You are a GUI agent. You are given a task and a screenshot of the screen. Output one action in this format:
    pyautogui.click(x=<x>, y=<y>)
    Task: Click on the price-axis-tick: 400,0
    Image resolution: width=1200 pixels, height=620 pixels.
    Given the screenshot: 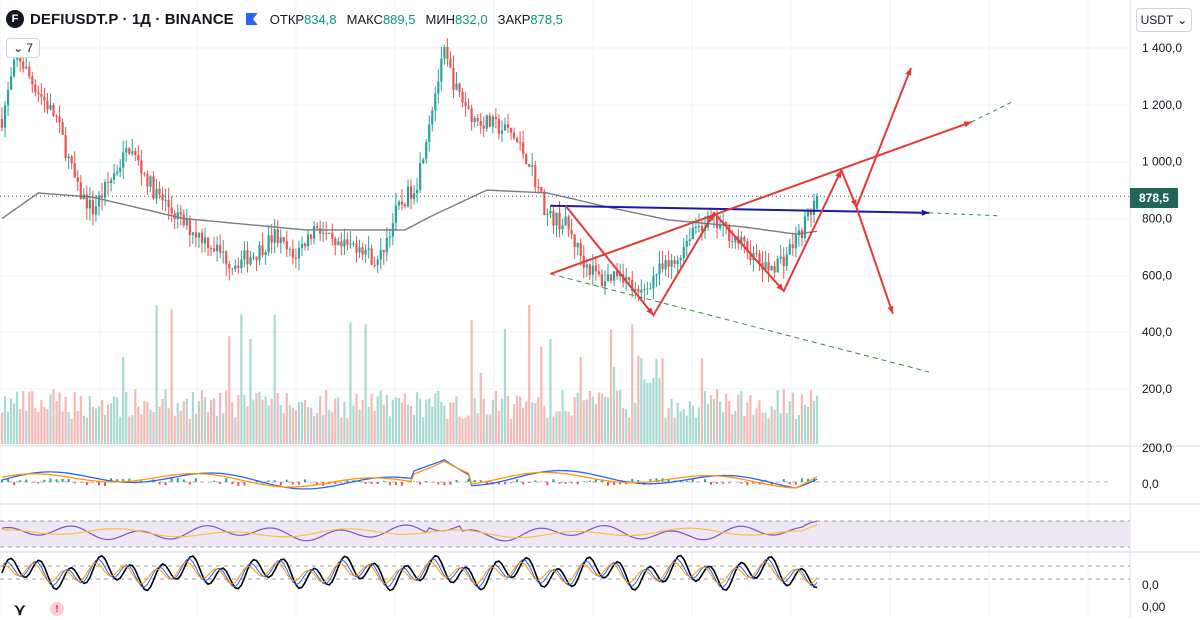 What is the action you would take?
    pyautogui.click(x=1157, y=332)
    